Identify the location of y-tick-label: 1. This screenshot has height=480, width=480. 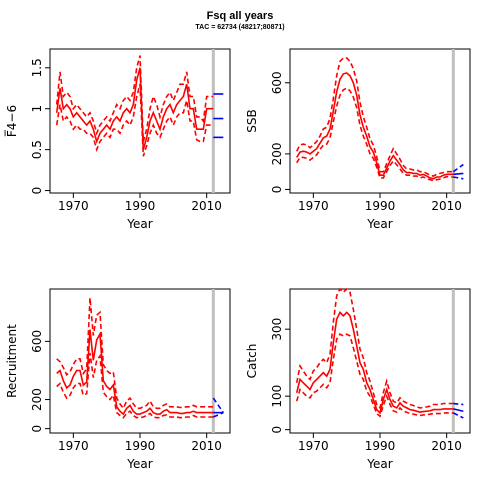
(37, 109).